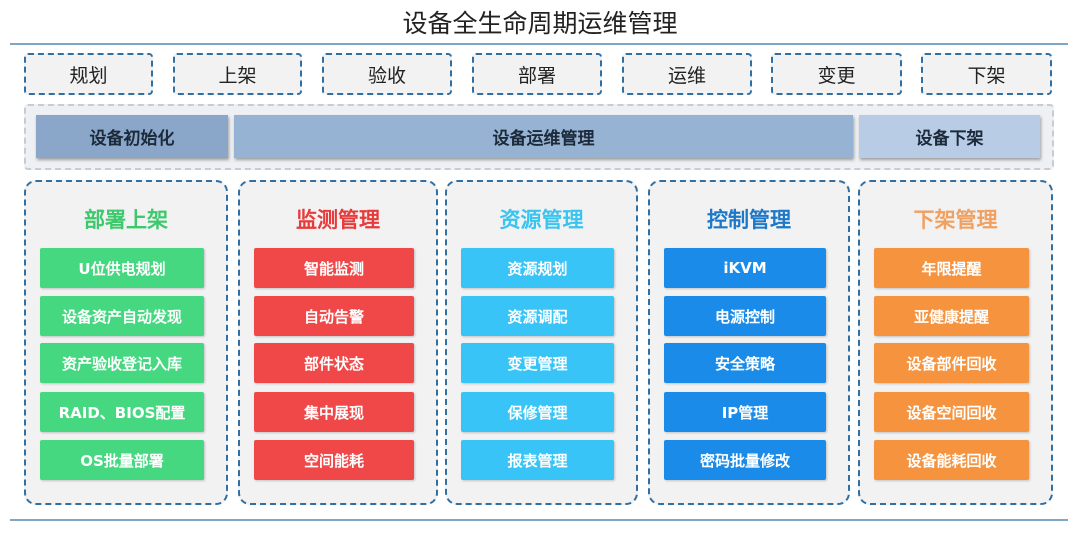  I want to click on feature-item: 设备部件回收, so click(951, 363).